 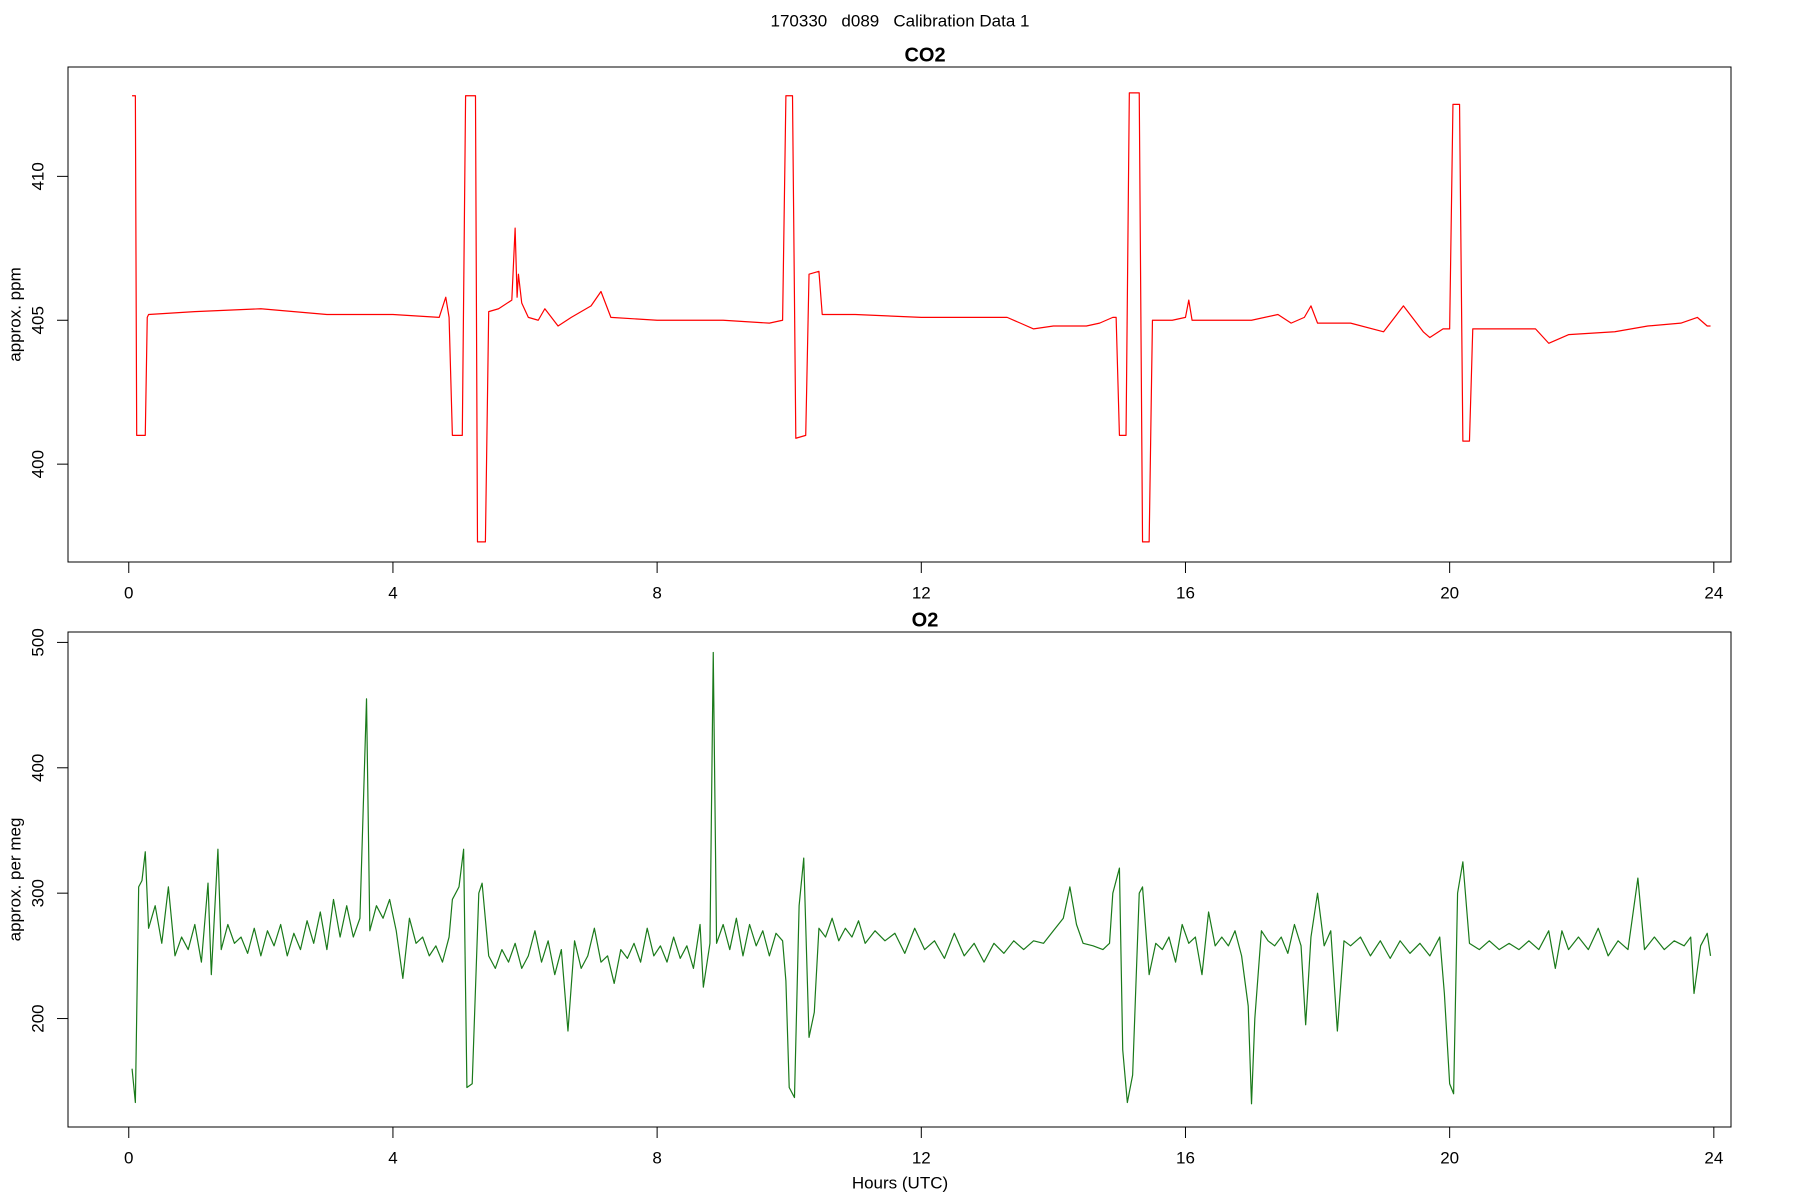 I want to click on y-tick-label: 500, so click(x=37, y=642).